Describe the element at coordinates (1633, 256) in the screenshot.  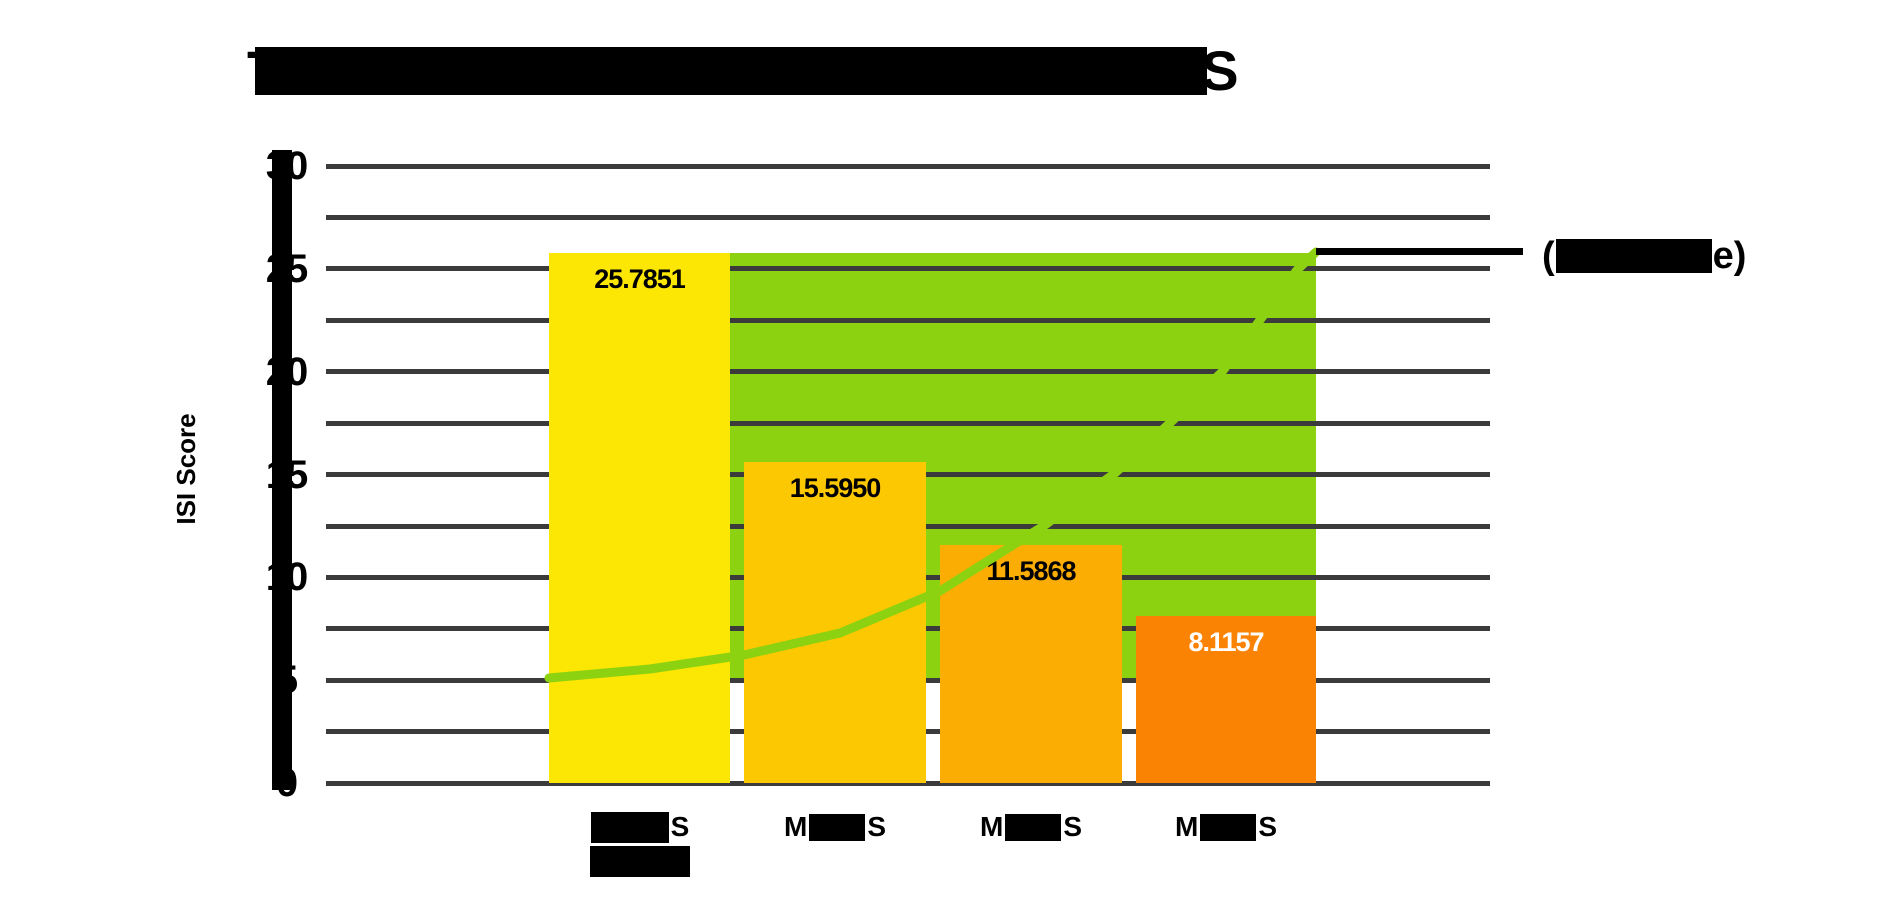
I see `redacted-annotation-text` at that location.